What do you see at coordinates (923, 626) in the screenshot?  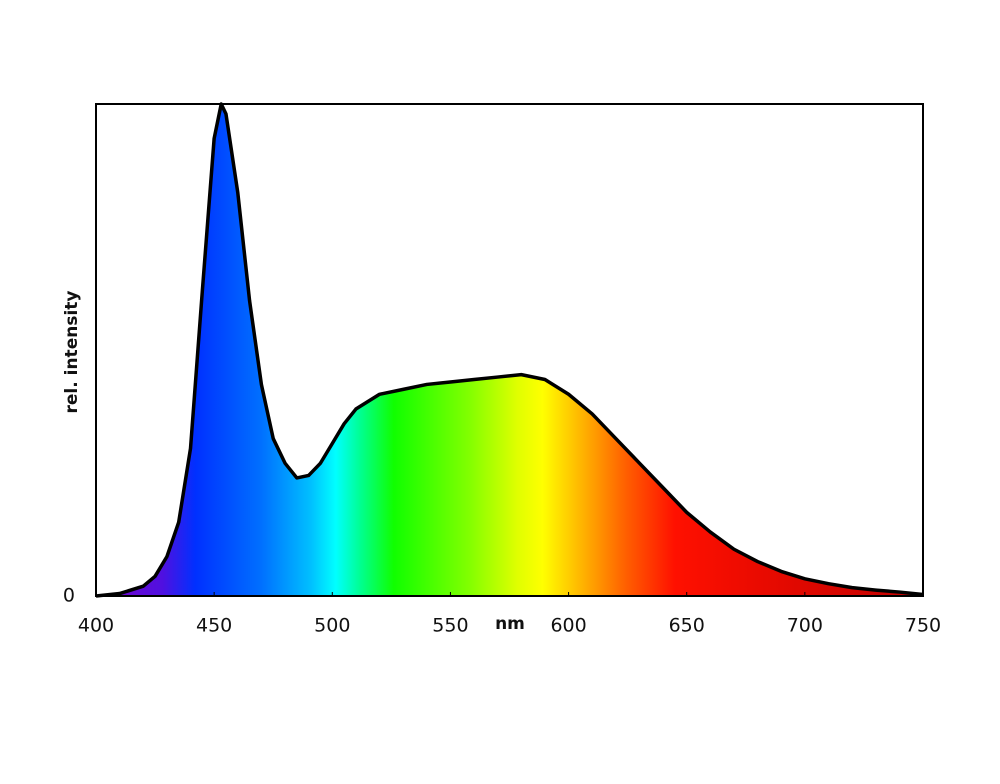 I see `x-tick-label: 750` at bounding box center [923, 626].